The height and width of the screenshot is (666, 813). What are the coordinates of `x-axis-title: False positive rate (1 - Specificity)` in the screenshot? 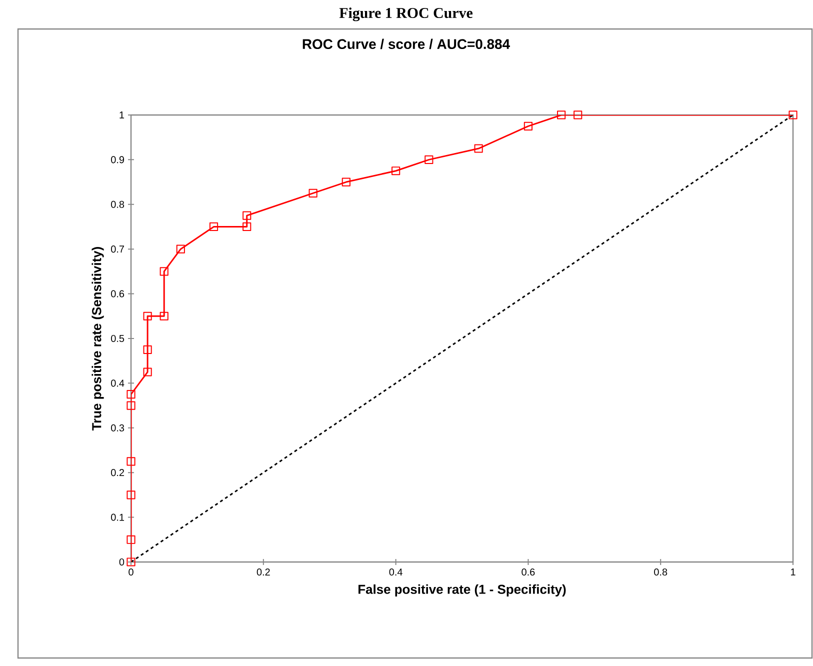 It's located at (462, 590).